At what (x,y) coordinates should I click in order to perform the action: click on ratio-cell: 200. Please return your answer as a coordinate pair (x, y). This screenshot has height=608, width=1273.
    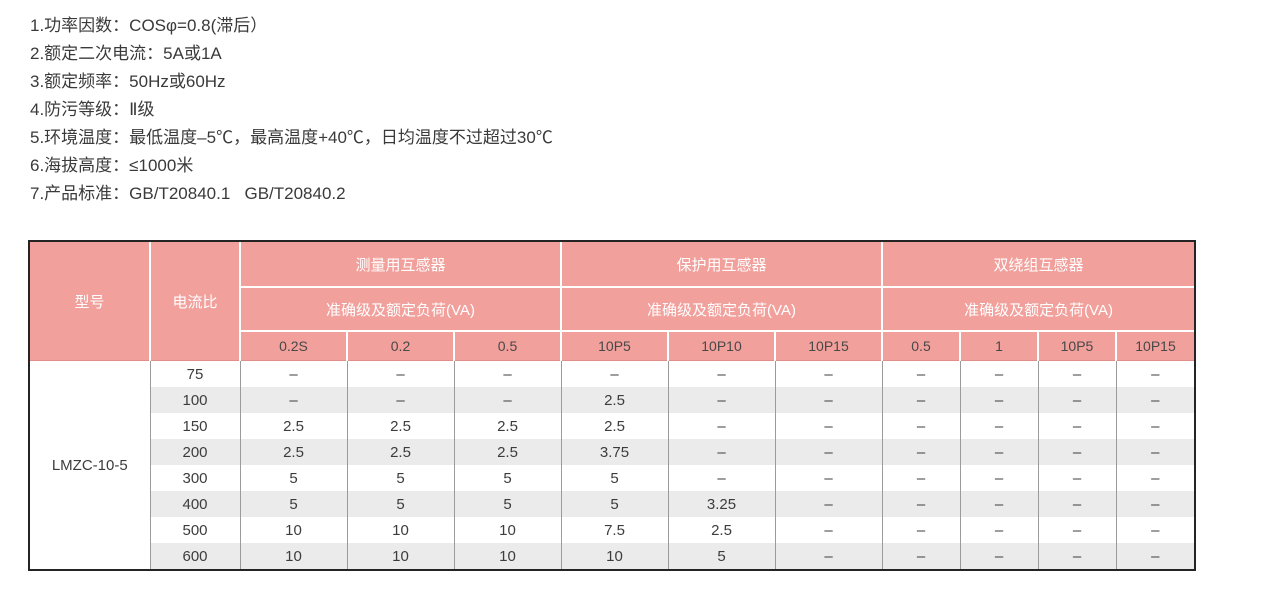
    Looking at the image, I should click on (195, 452).